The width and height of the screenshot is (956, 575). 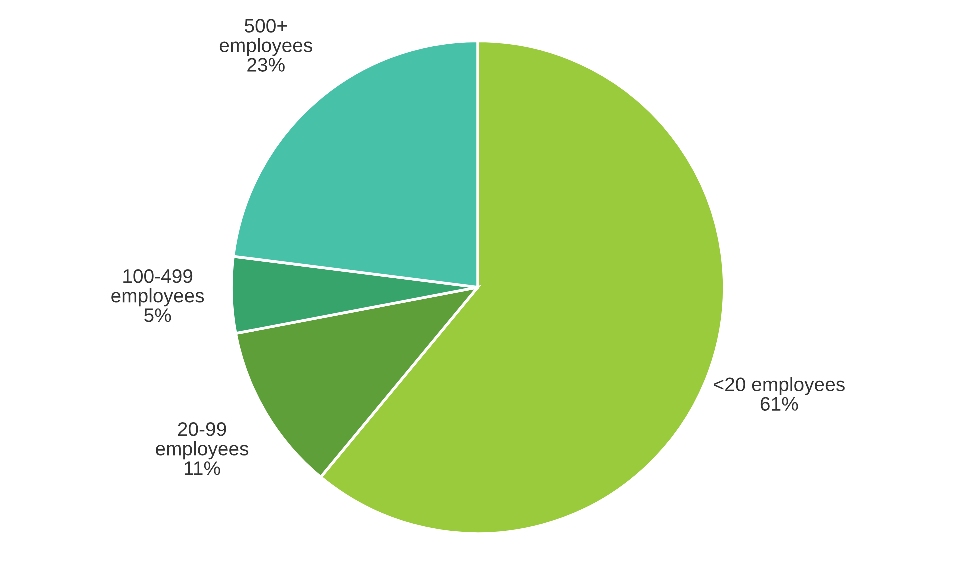 I want to click on data-label: 23%, so click(x=266, y=65).